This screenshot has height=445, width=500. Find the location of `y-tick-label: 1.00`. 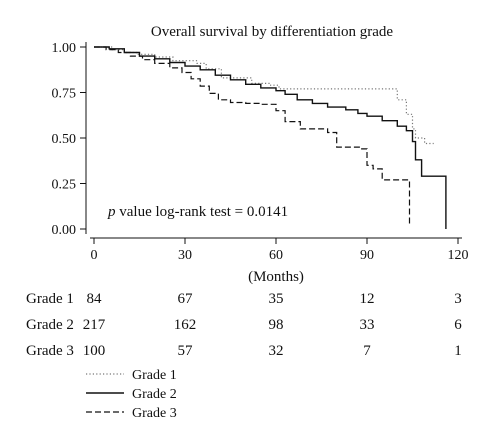

y-tick-label: 1.00 is located at coordinates (64, 48).